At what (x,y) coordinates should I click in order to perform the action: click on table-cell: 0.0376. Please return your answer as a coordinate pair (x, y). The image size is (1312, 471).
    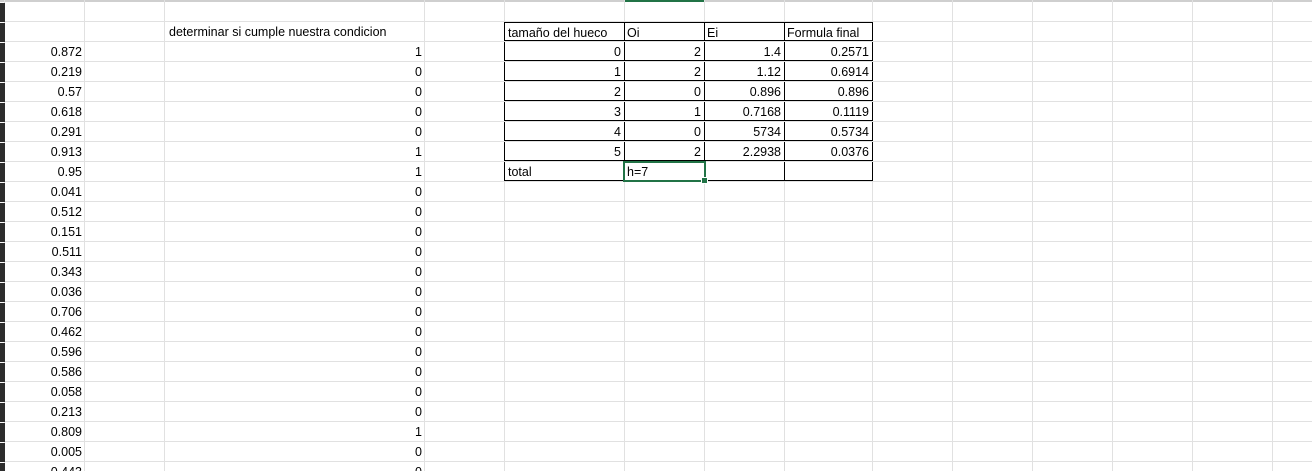
    Looking at the image, I should click on (828, 151).